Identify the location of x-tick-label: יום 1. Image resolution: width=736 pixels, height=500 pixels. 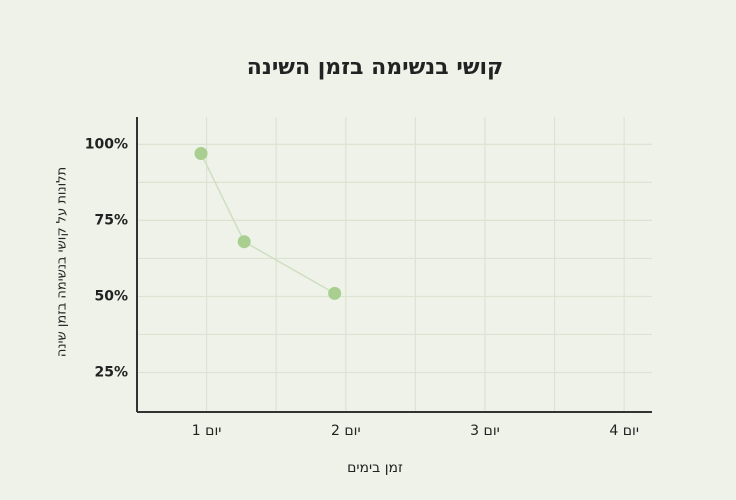
(207, 431).